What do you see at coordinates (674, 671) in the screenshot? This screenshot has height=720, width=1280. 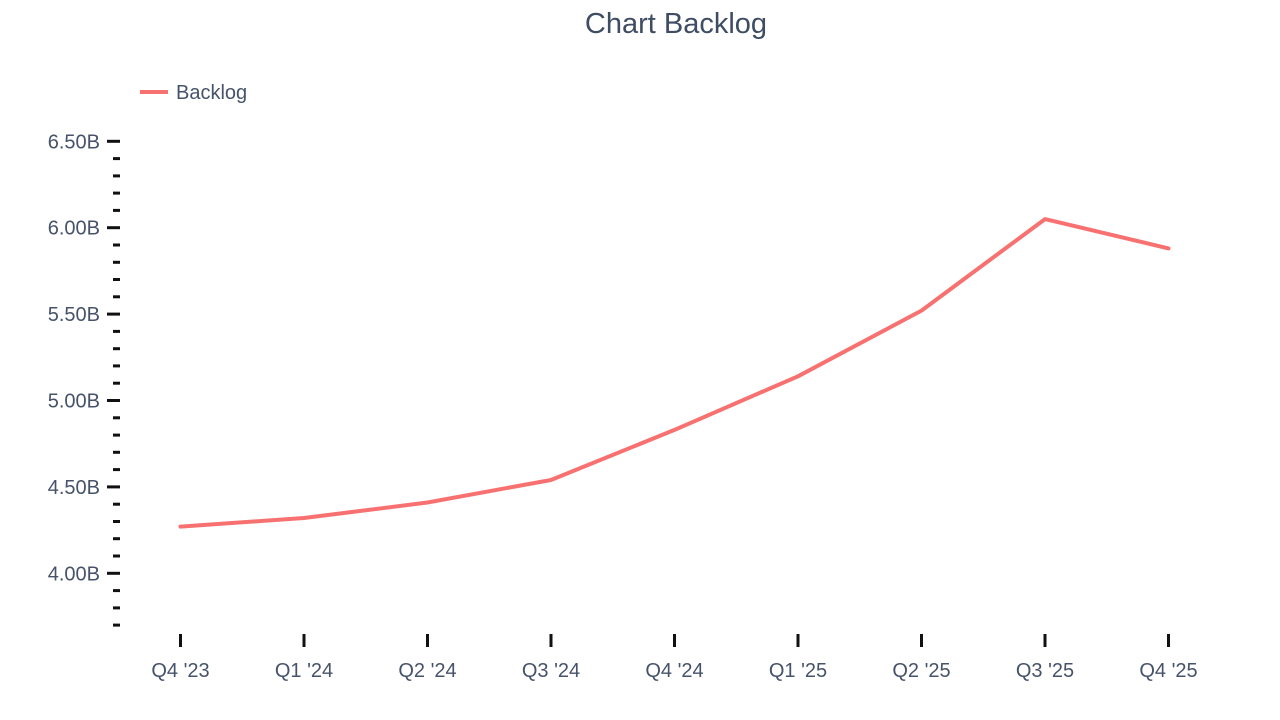 I see `x-tick-label: Q4 '24` at bounding box center [674, 671].